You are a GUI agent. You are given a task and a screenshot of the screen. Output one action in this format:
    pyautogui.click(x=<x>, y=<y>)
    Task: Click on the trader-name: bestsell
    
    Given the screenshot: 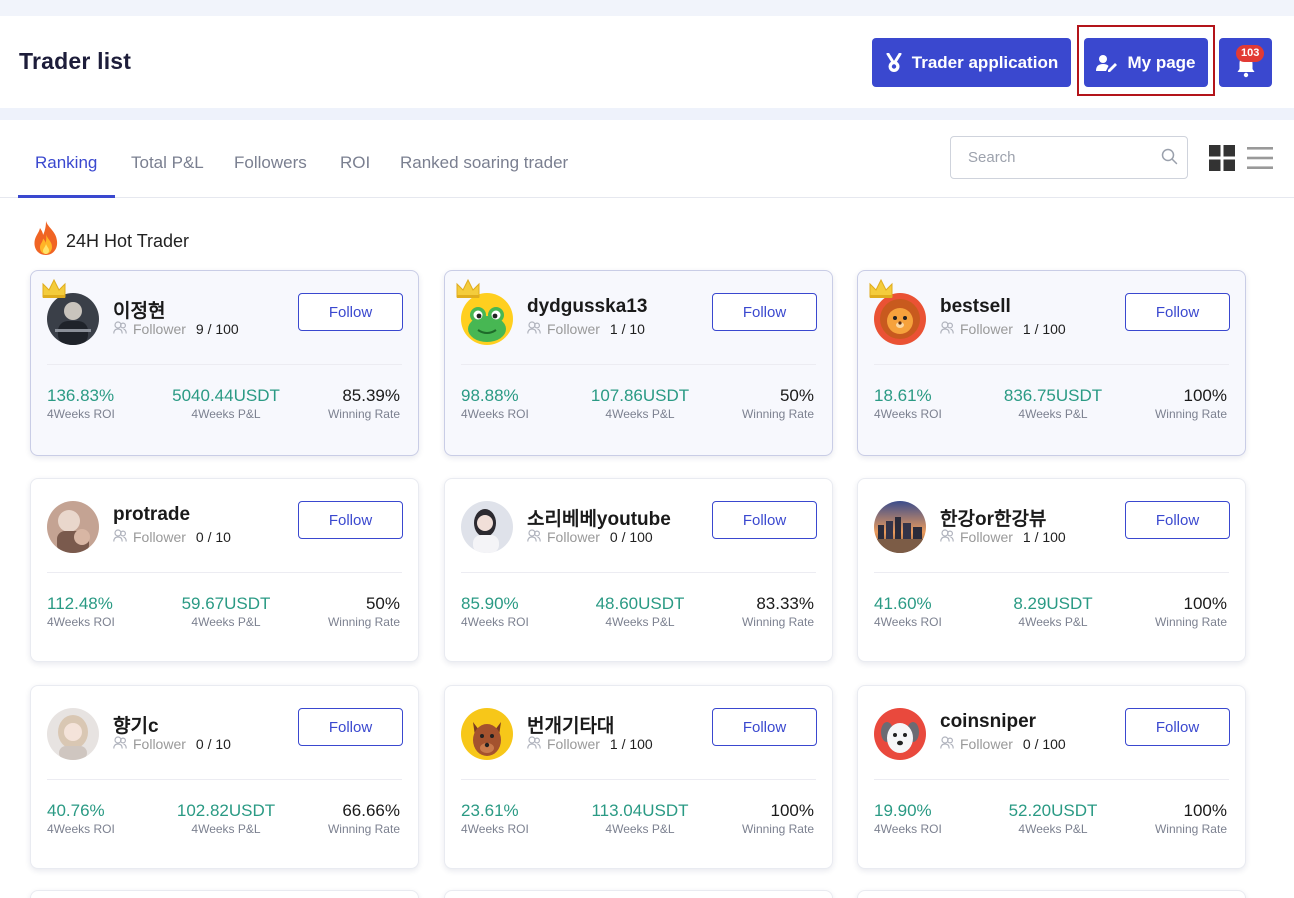 What is the action you would take?
    pyautogui.click(x=975, y=306)
    